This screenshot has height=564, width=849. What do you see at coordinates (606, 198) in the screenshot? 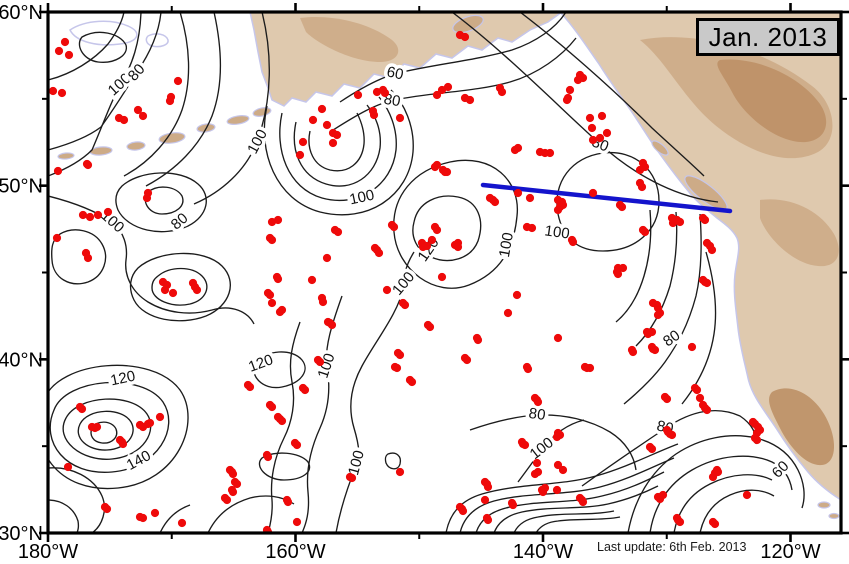
I see `ship-track-line` at bounding box center [606, 198].